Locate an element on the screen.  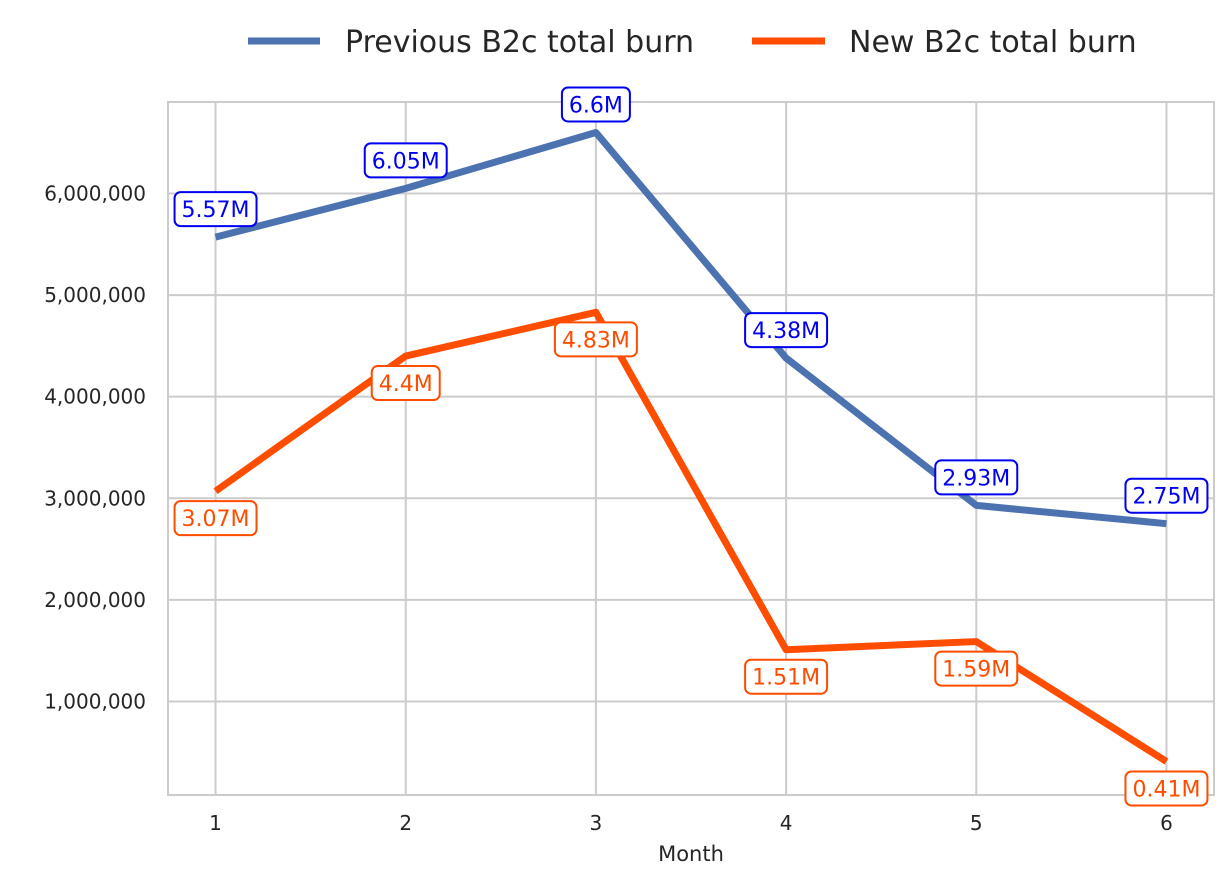
x-tick-label: 1 is located at coordinates (215, 823).